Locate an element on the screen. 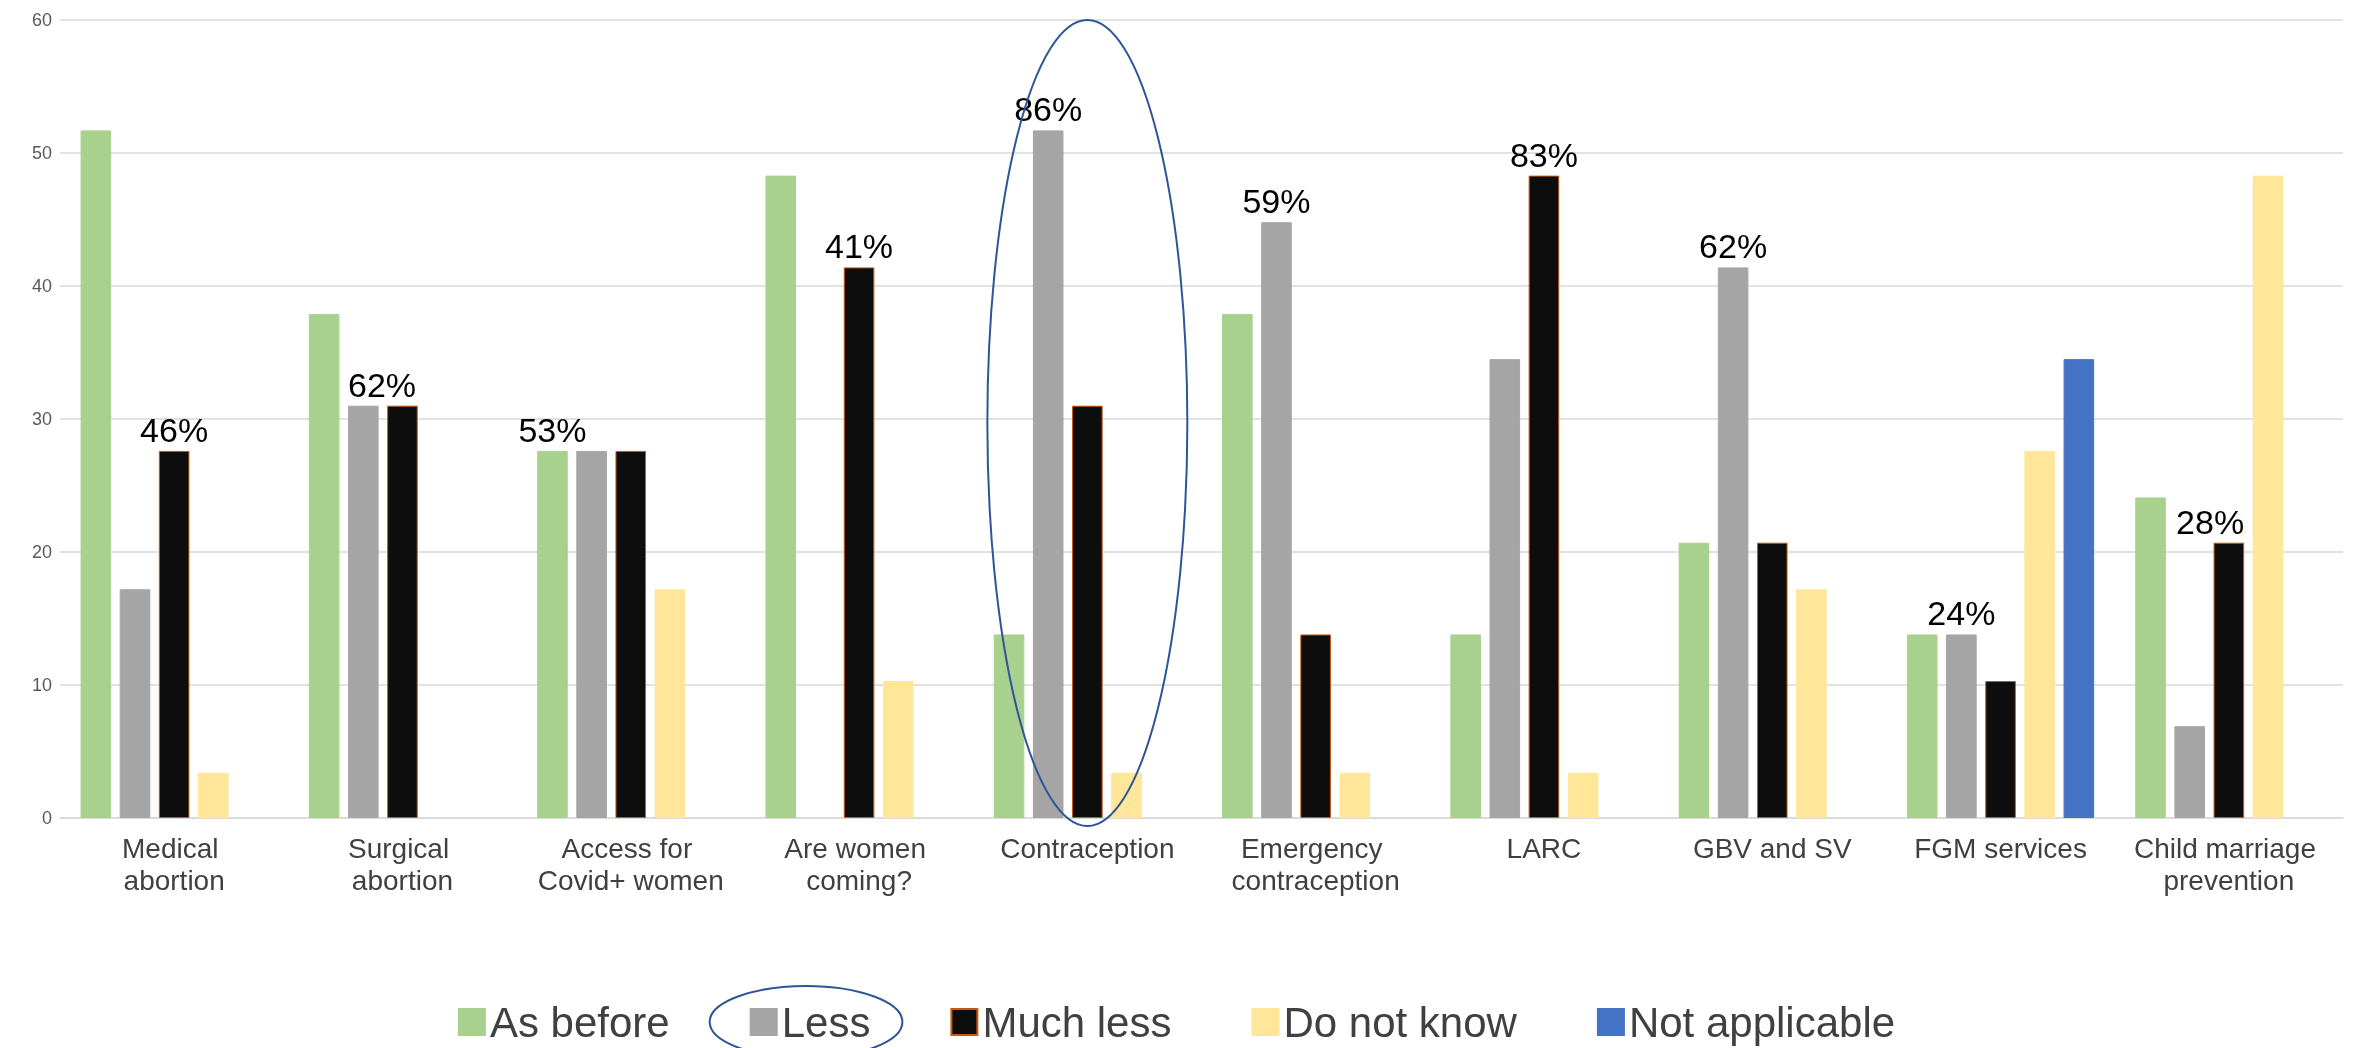  annotation: 83% is located at coordinates (1543, 154).